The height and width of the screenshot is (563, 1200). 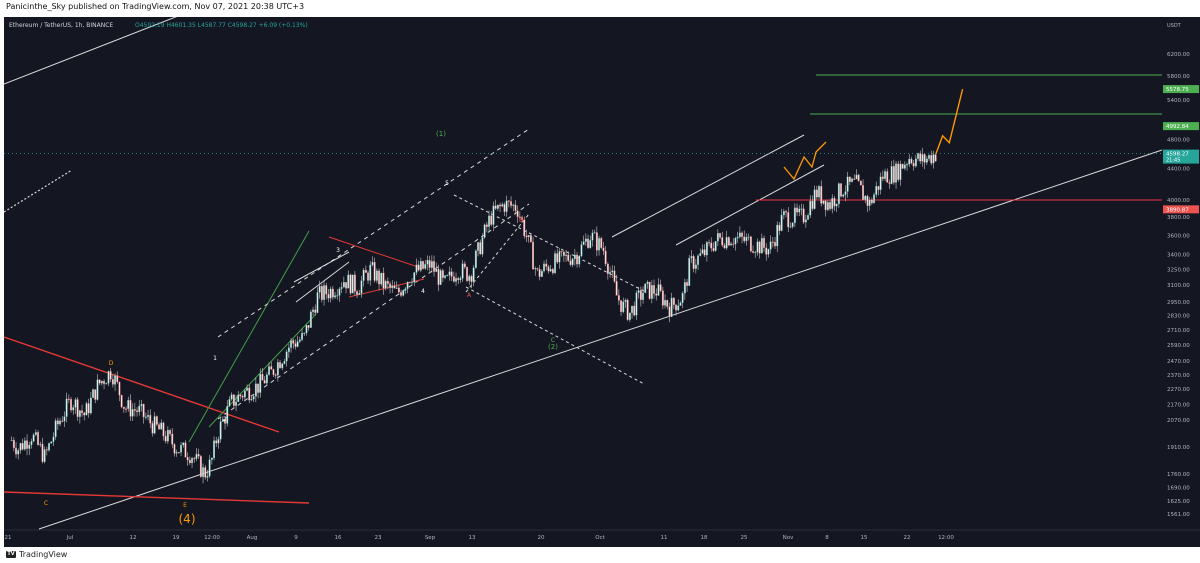 What do you see at coordinates (469, 295) in the screenshot?
I see `wave-label-A: A` at bounding box center [469, 295].